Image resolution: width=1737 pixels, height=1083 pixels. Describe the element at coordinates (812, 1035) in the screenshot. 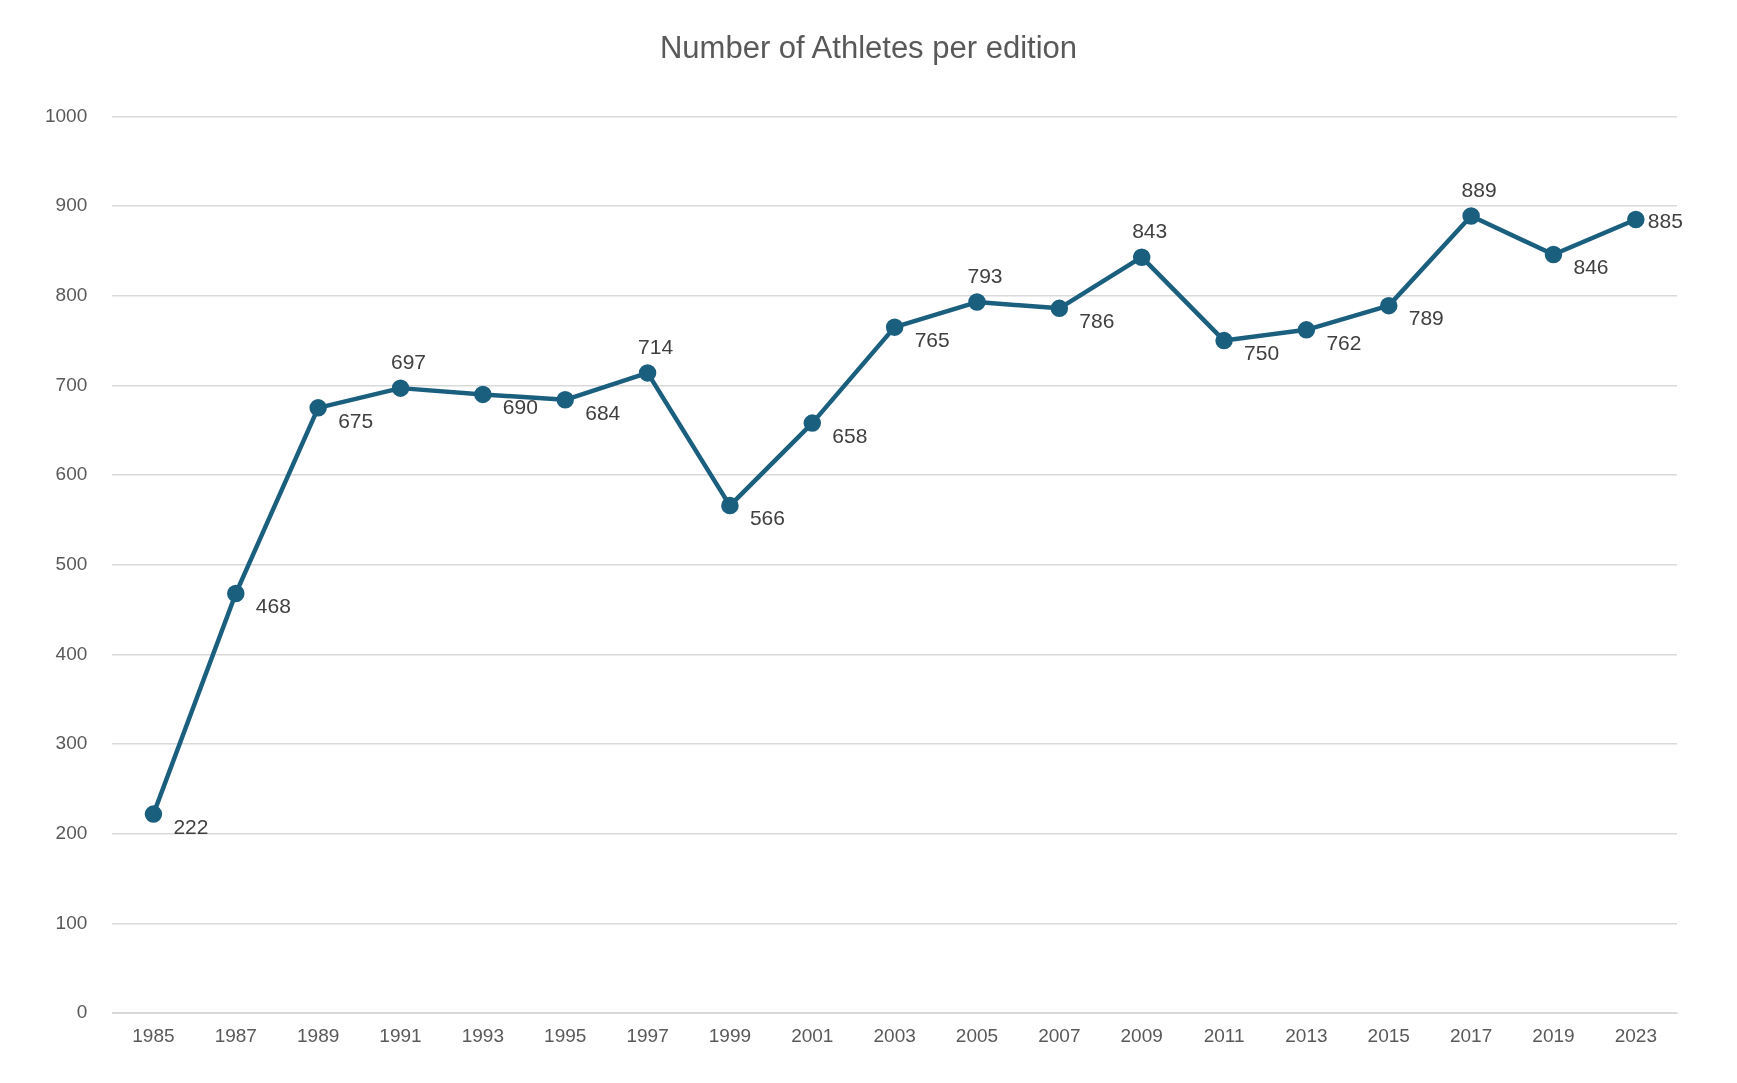

I see `x-tick-label: 2001` at that location.